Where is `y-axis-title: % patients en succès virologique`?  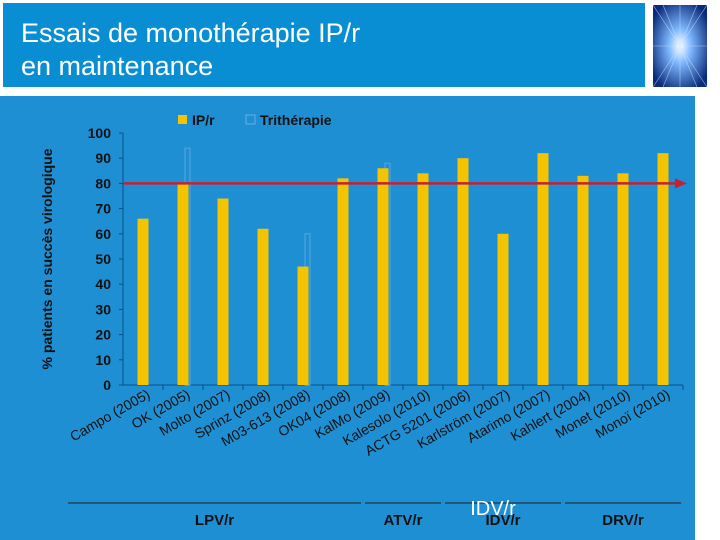 y-axis-title: % patients en succès virologique is located at coordinates (47, 258).